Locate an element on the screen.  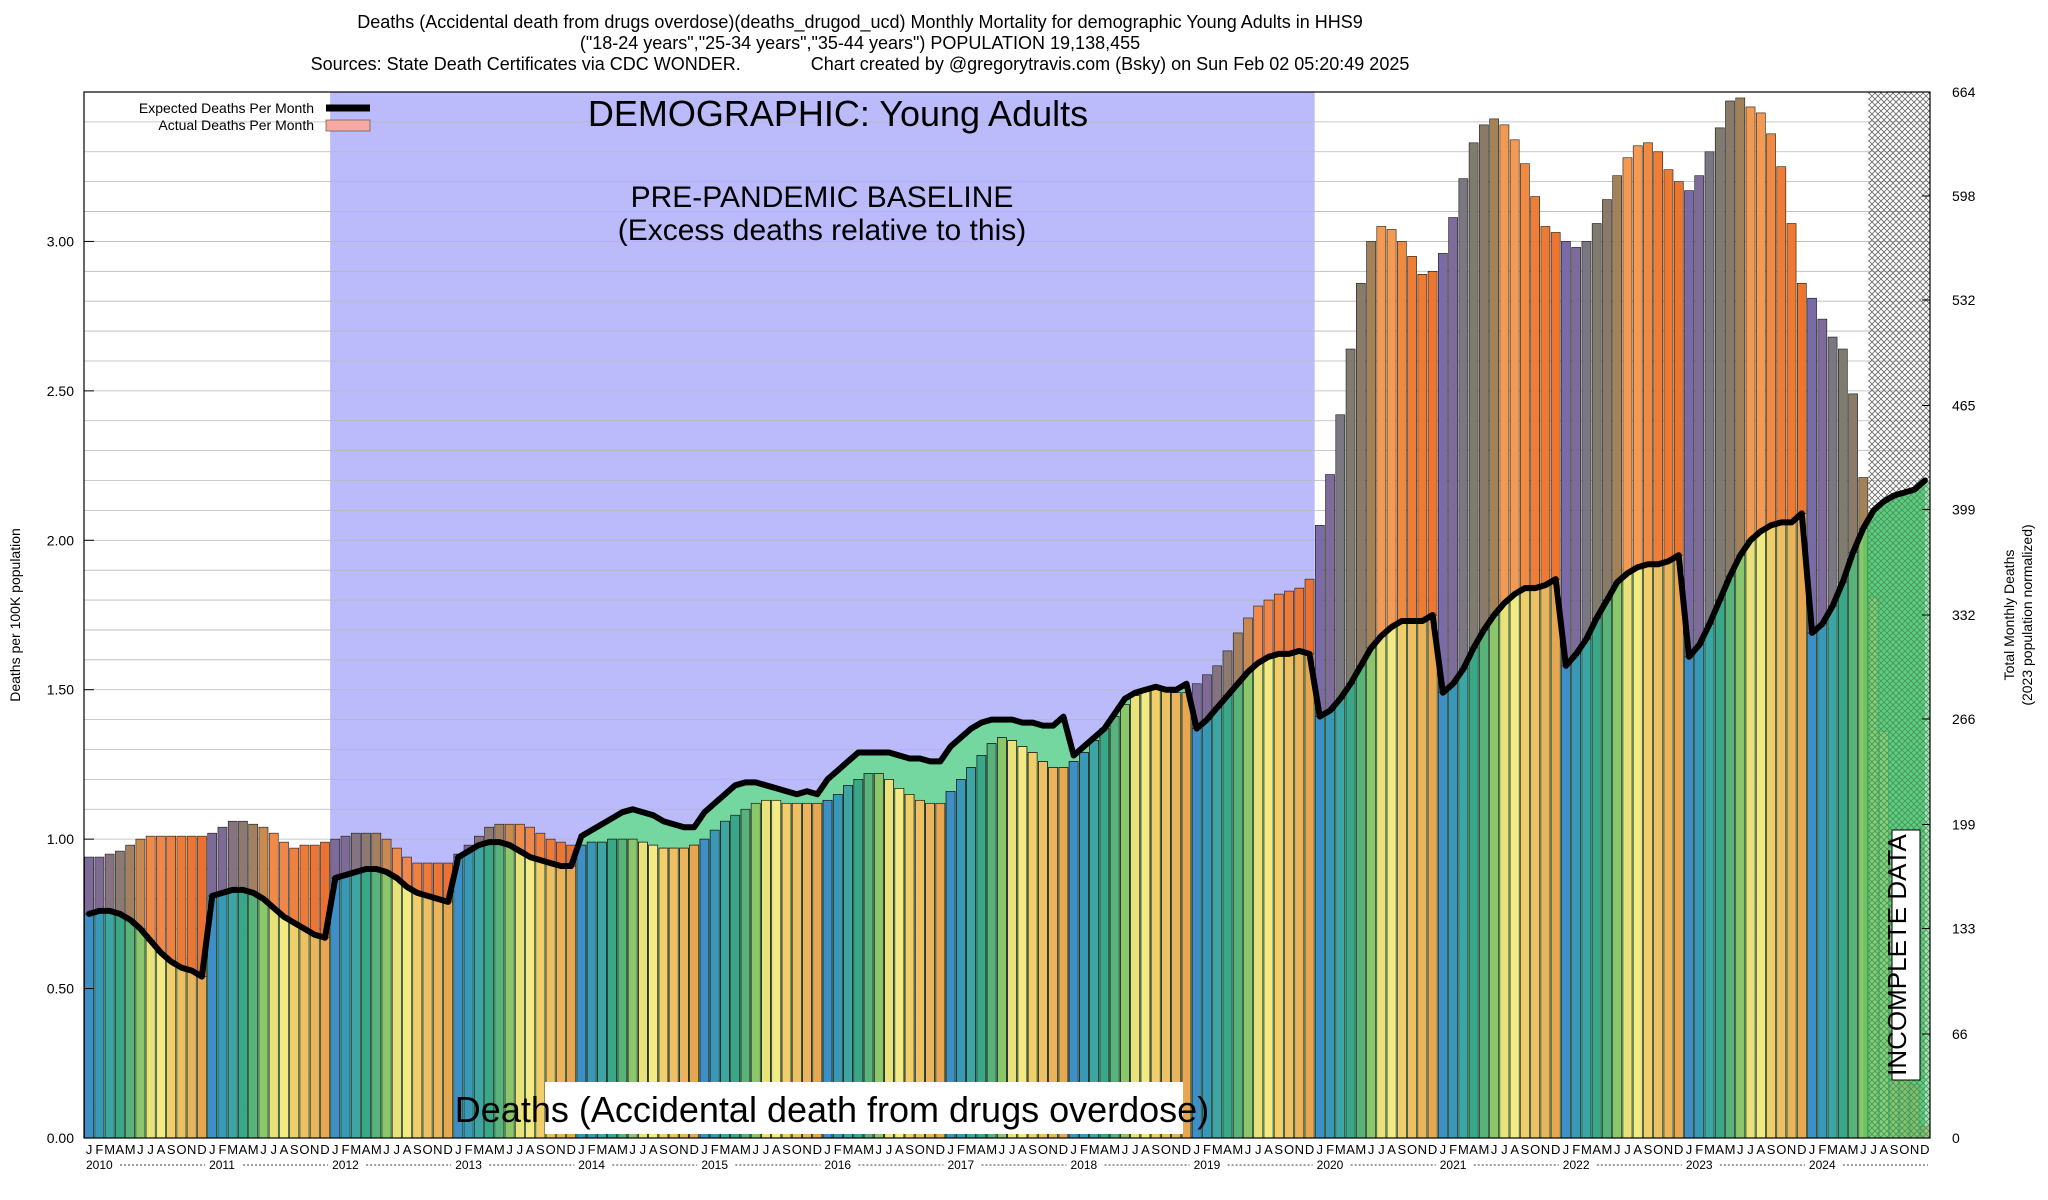
right-tick-label: 66 is located at coordinates (1960, 1034).